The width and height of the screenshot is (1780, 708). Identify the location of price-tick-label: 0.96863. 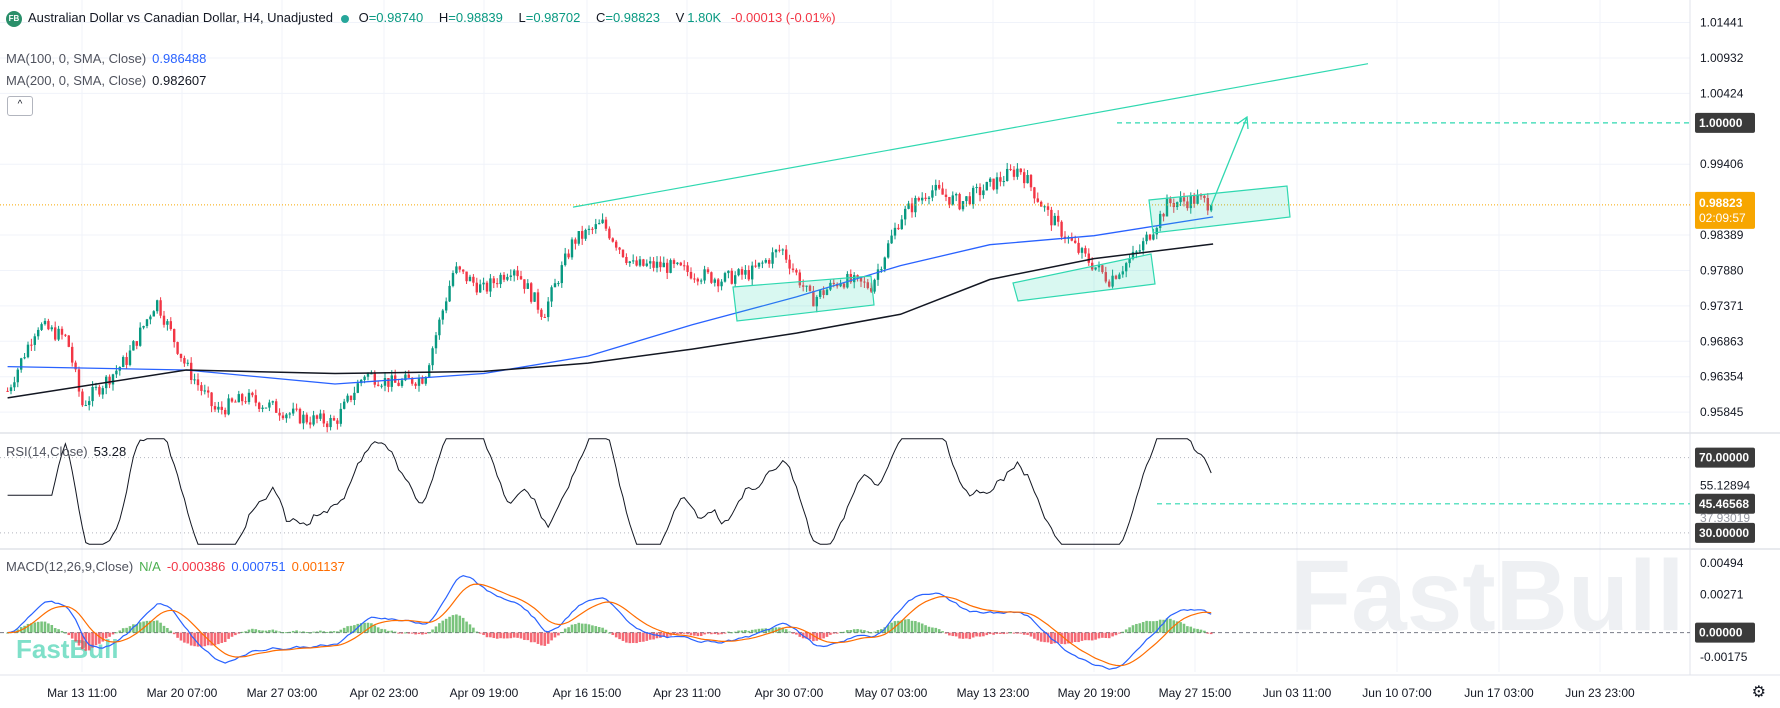
(1722, 341).